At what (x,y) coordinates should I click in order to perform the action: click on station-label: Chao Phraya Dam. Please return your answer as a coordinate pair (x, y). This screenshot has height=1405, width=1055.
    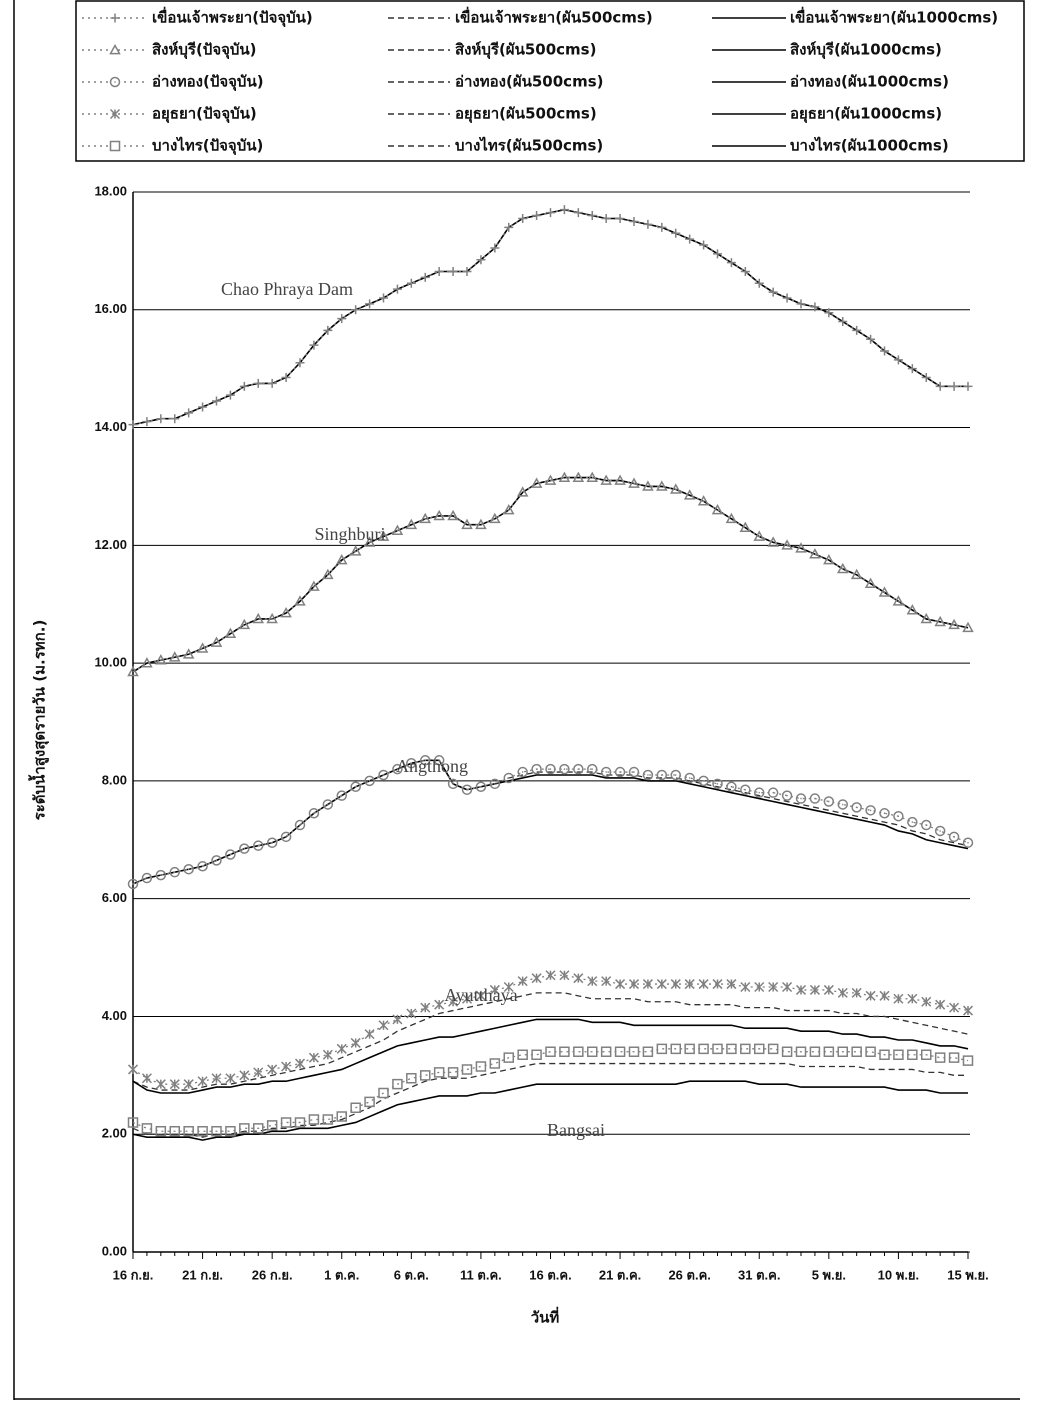
    Looking at the image, I should click on (287, 289).